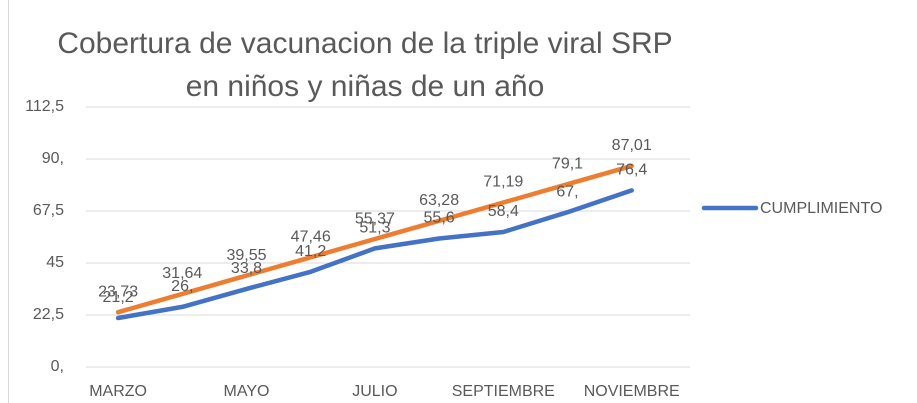 Image resolution: width=917 pixels, height=403 pixels. What do you see at coordinates (821, 208) in the screenshot?
I see `legend-label: CUMPLIMIENTO` at bounding box center [821, 208].